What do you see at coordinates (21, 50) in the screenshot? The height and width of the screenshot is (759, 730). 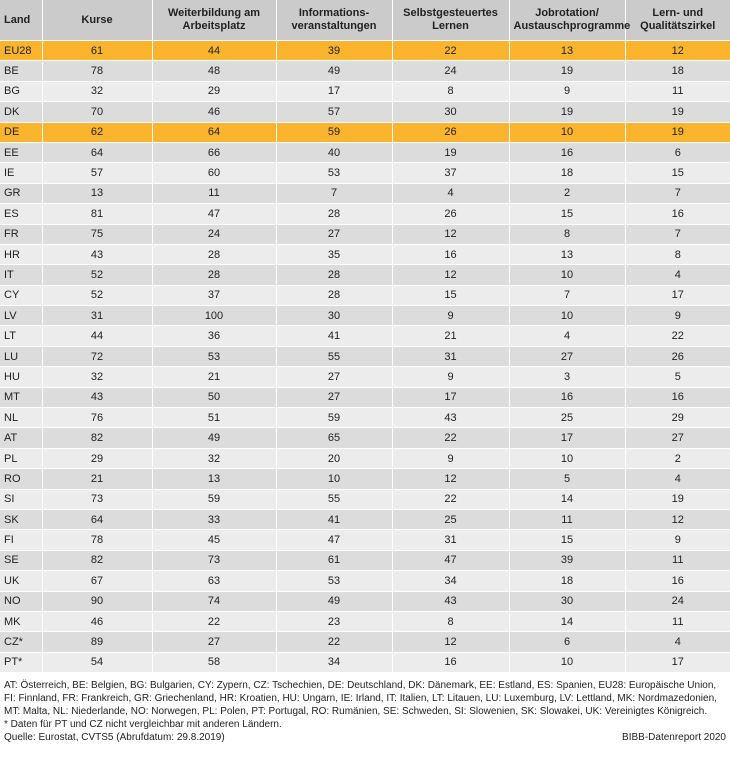 I see `country-code-cell: EU28` at bounding box center [21, 50].